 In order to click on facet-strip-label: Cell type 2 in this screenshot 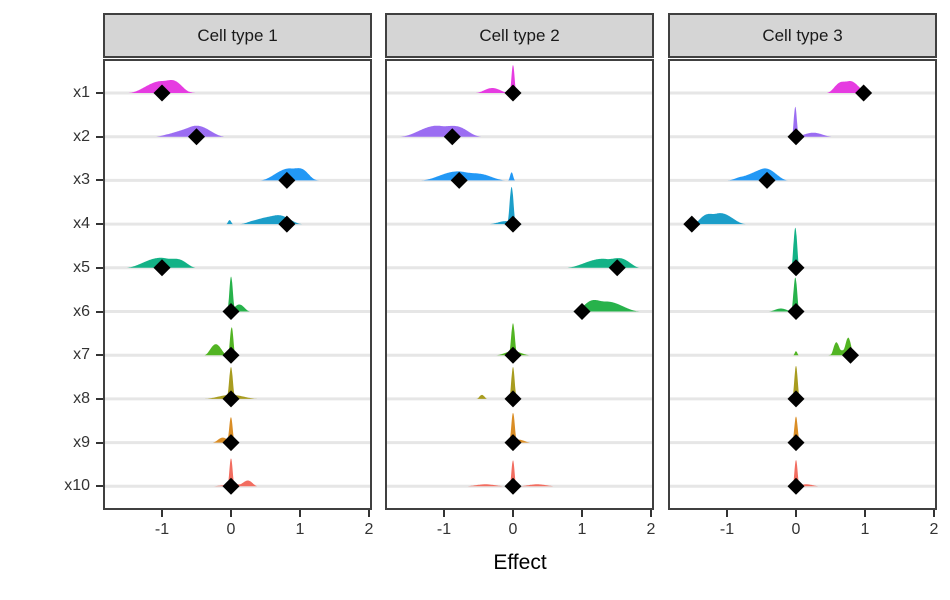, I will do `click(519, 35)`.